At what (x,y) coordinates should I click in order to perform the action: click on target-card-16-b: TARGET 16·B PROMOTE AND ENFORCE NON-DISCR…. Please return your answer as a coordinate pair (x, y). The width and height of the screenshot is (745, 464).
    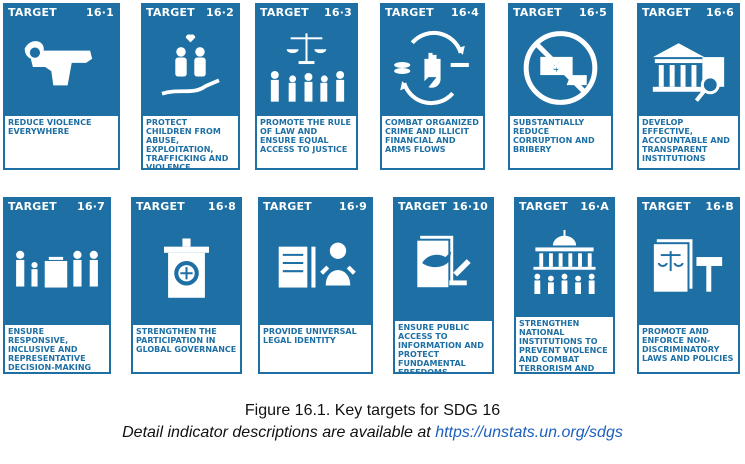
    Looking at the image, I should click on (688, 285).